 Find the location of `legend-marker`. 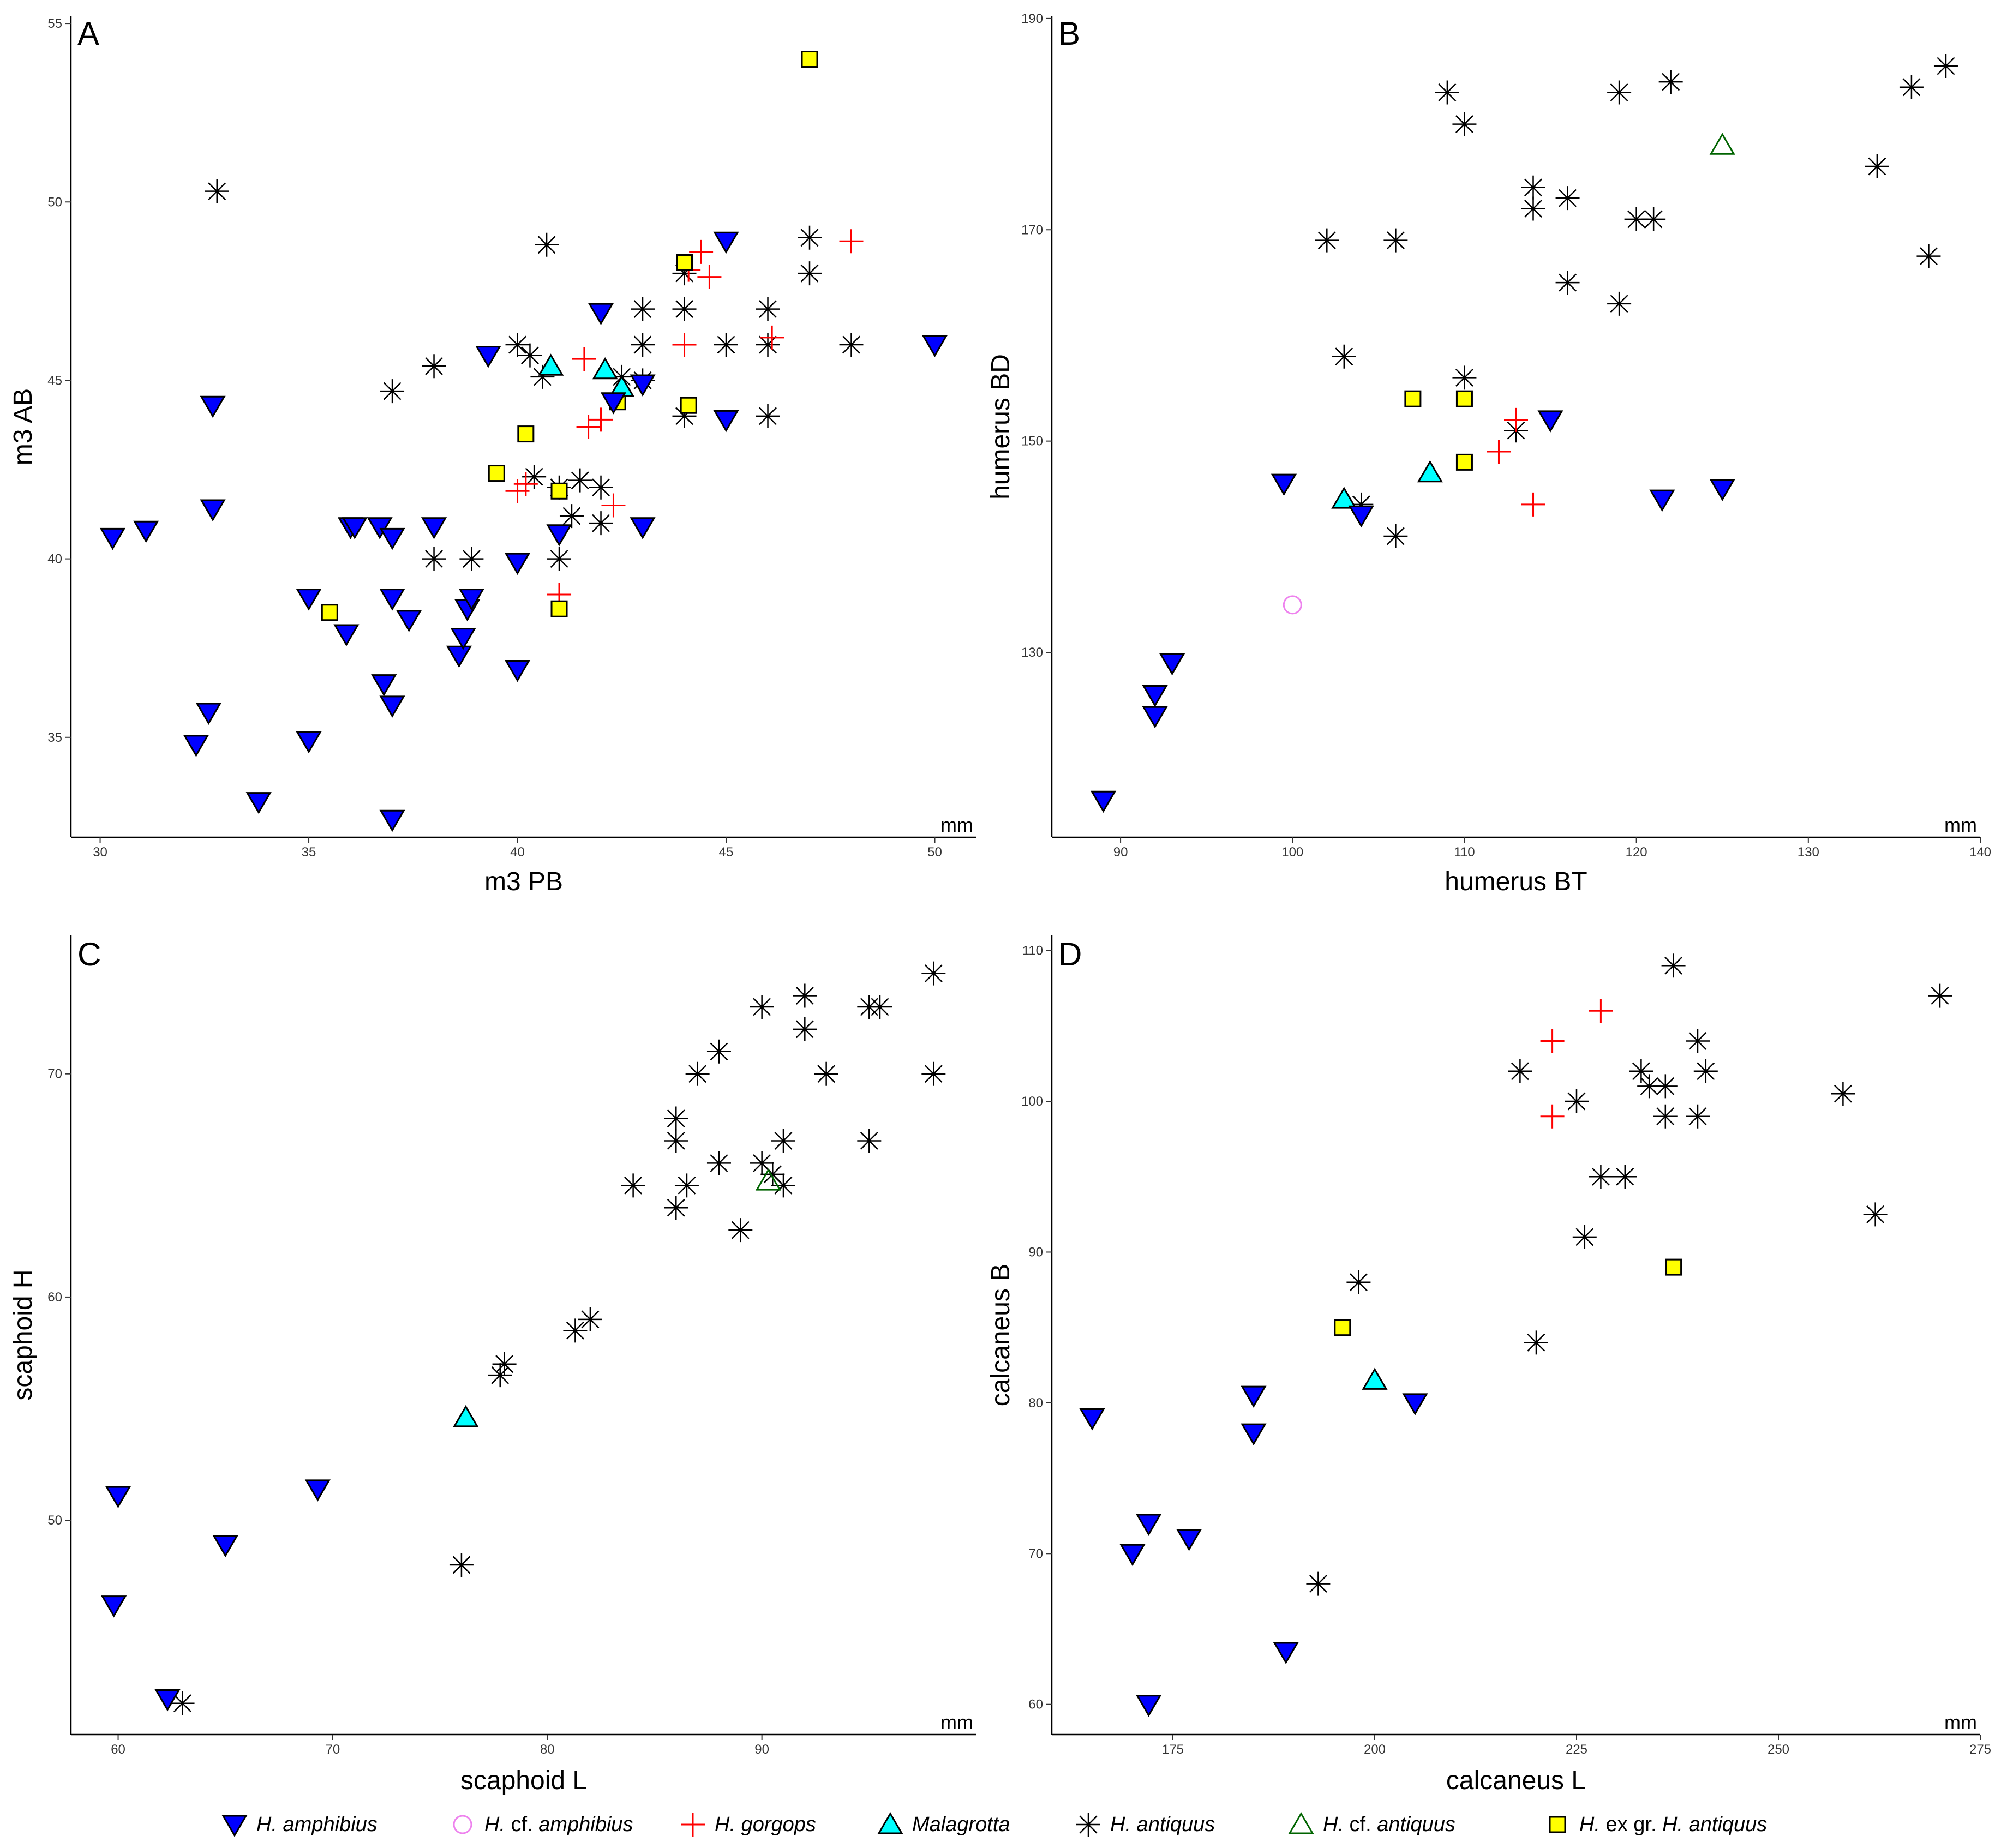

legend-marker is located at coordinates (693, 1825).